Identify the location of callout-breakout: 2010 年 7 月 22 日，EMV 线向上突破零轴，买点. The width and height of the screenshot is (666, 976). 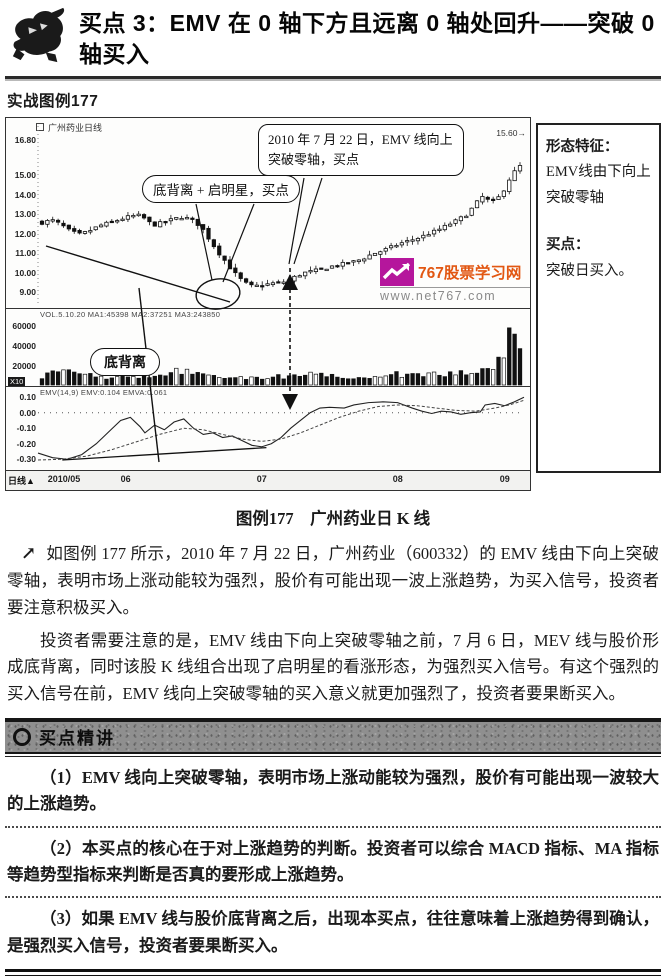
(361, 150).